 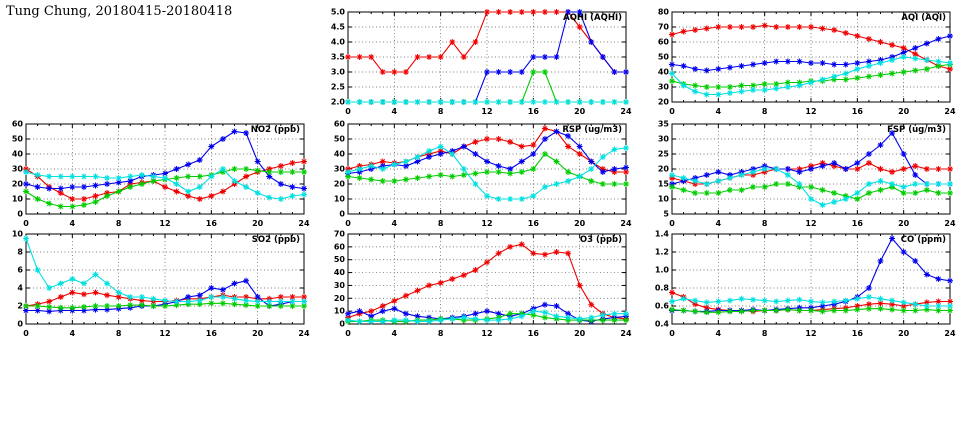 I want to click on chart-title-rsp: RSP (ug/m3), so click(x=592, y=130).